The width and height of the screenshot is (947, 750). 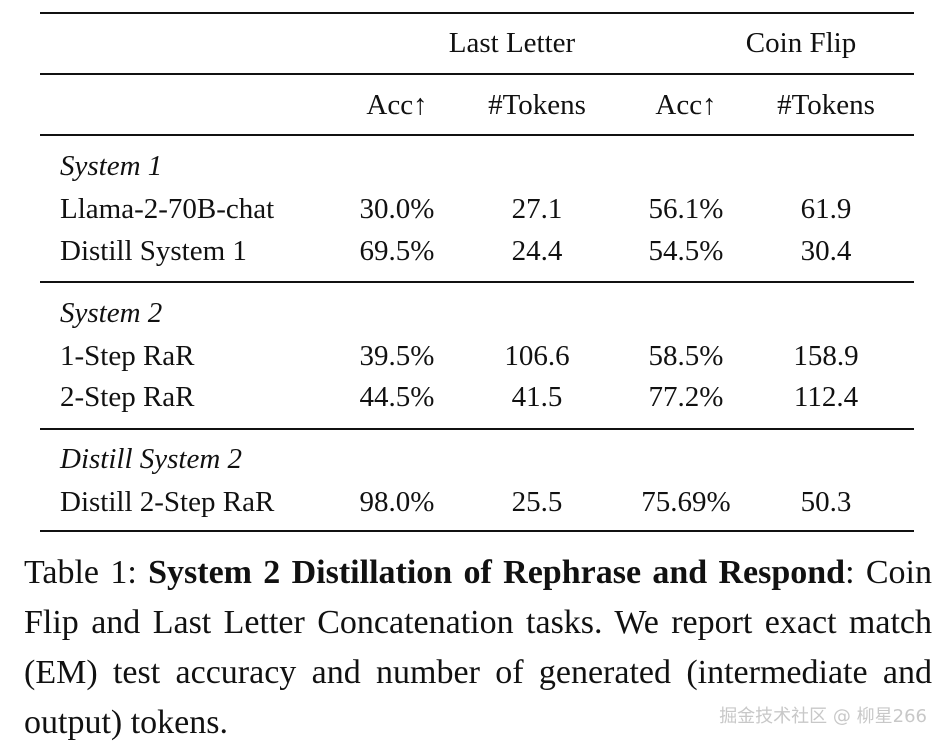 What do you see at coordinates (537, 251) in the screenshot?
I see `cell-value: 24.4` at bounding box center [537, 251].